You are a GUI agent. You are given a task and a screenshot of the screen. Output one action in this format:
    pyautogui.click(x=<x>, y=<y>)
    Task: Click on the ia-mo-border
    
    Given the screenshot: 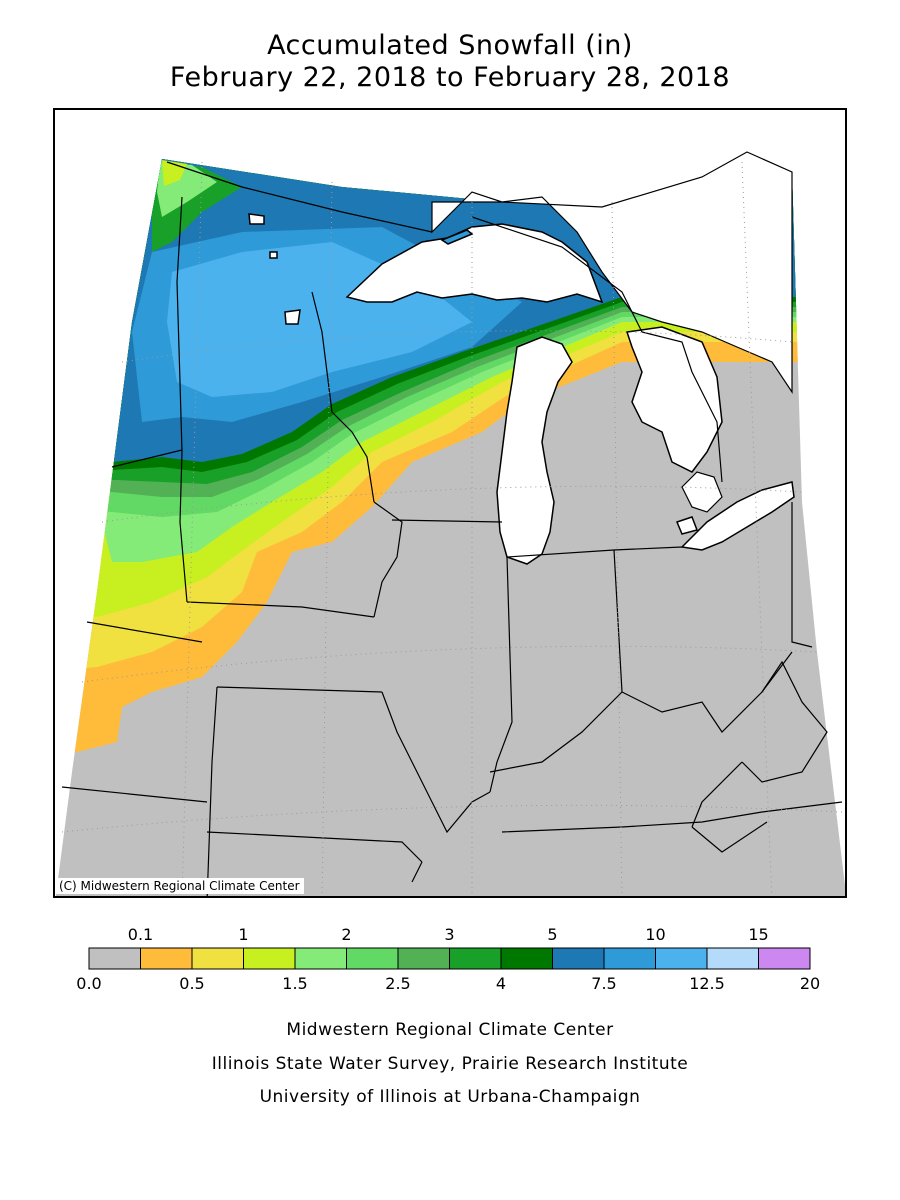 What is the action you would take?
    pyautogui.click(x=299, y=689)
    